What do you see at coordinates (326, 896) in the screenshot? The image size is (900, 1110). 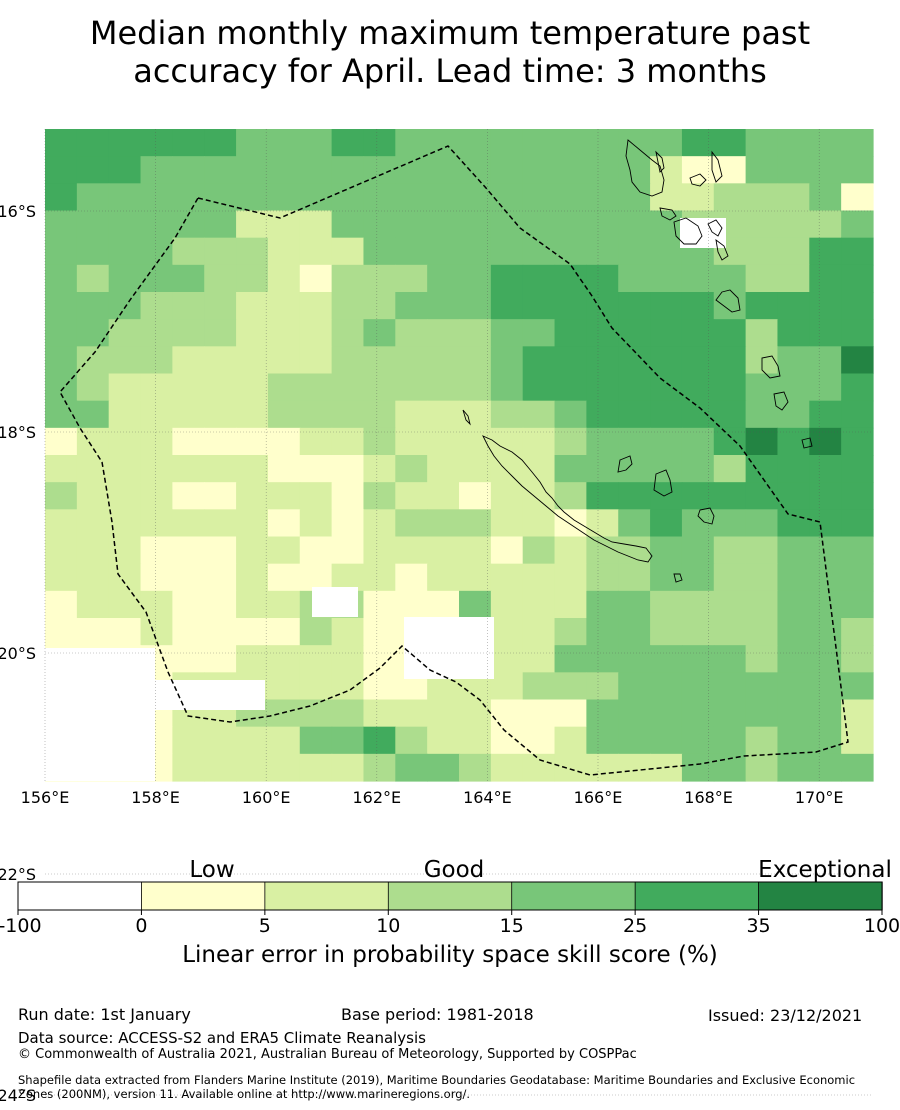 I see `colorbar-bin` at bounding box center [326, 896].